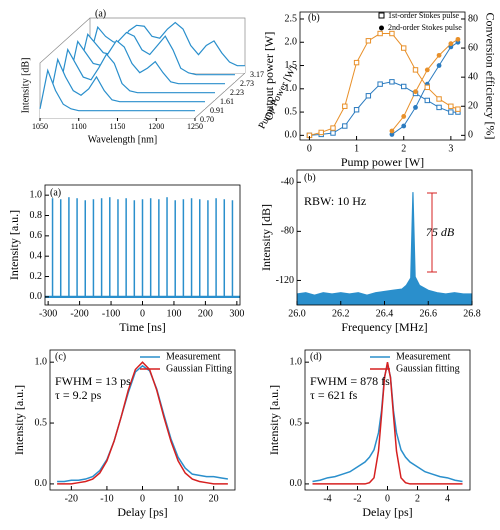 The width and height of the screenshot is (500, 530). I want to click on x-tick-label: 1200, so click(156, 126).